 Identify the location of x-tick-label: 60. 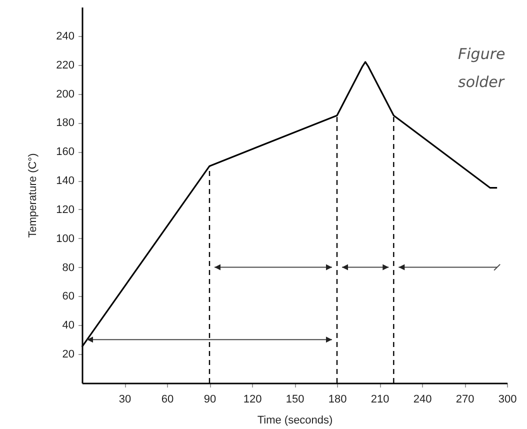
(167, 400).